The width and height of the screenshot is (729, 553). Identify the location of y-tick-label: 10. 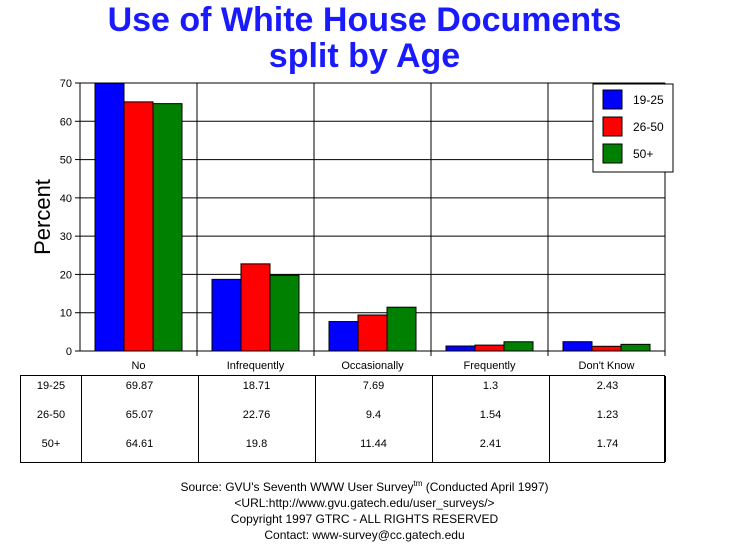
(66, 314).